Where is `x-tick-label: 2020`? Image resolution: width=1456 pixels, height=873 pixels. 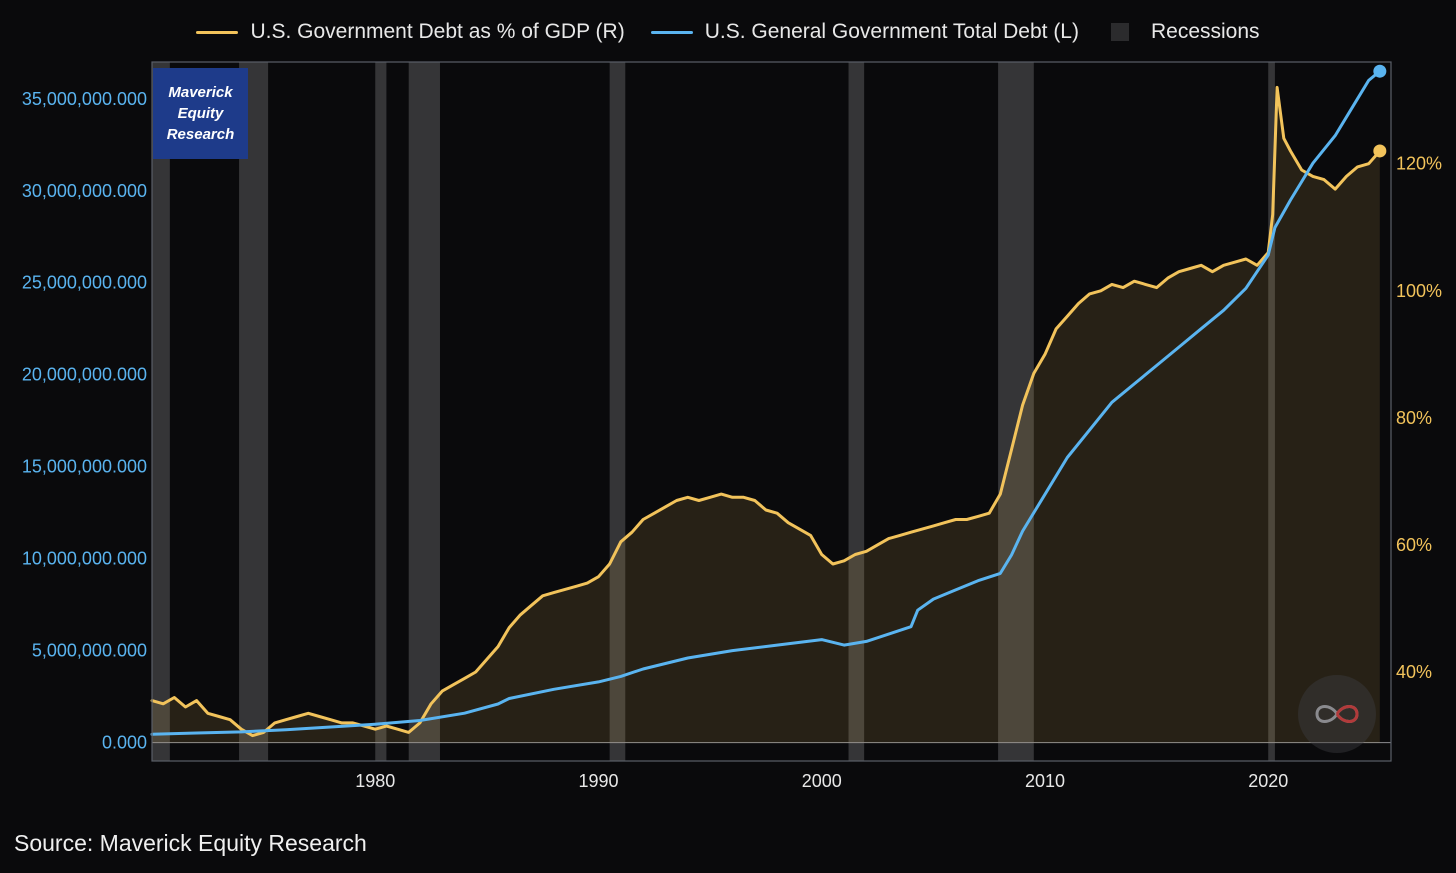
x-tick-label: 2020 is located at coordinates (1268, 781).